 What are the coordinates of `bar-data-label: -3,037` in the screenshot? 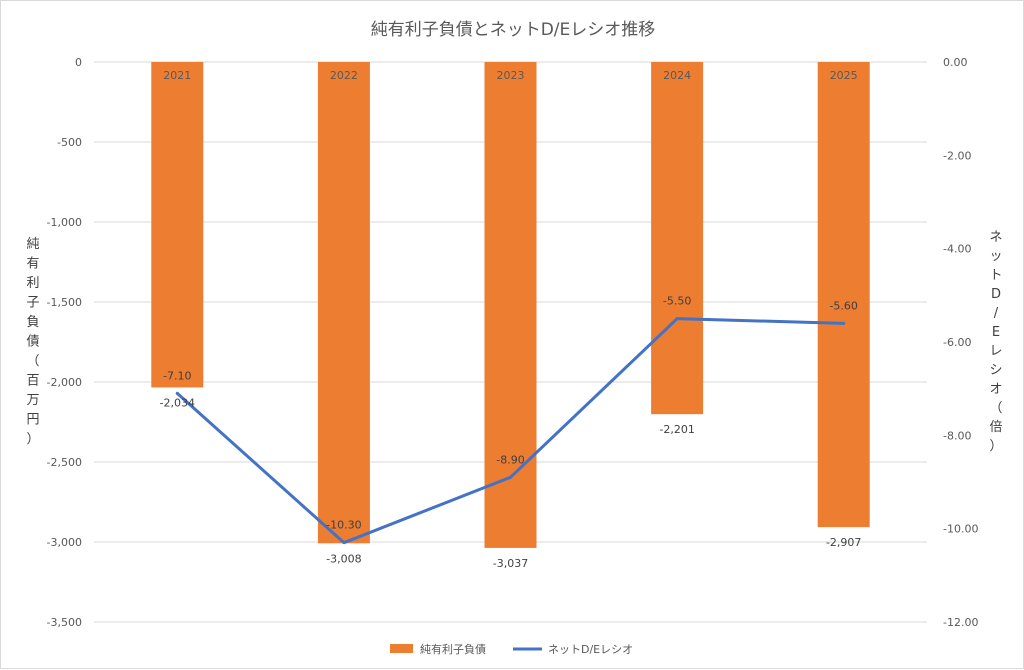 It's located at (510, 563).